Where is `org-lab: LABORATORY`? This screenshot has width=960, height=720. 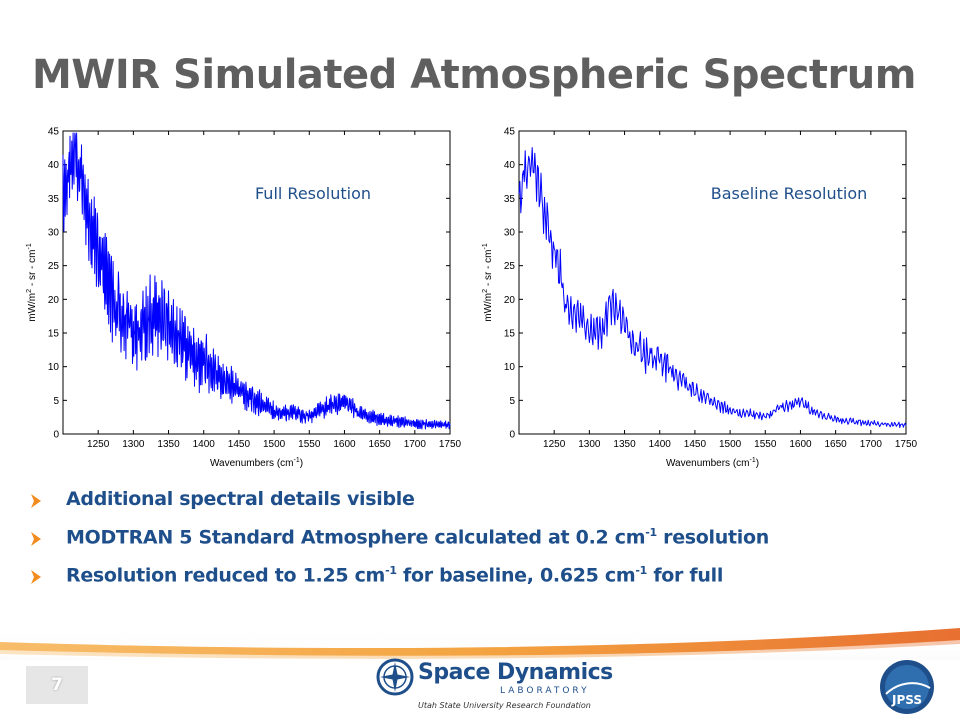
org-lab: LABORATORY is located at coordinates (545, 691).